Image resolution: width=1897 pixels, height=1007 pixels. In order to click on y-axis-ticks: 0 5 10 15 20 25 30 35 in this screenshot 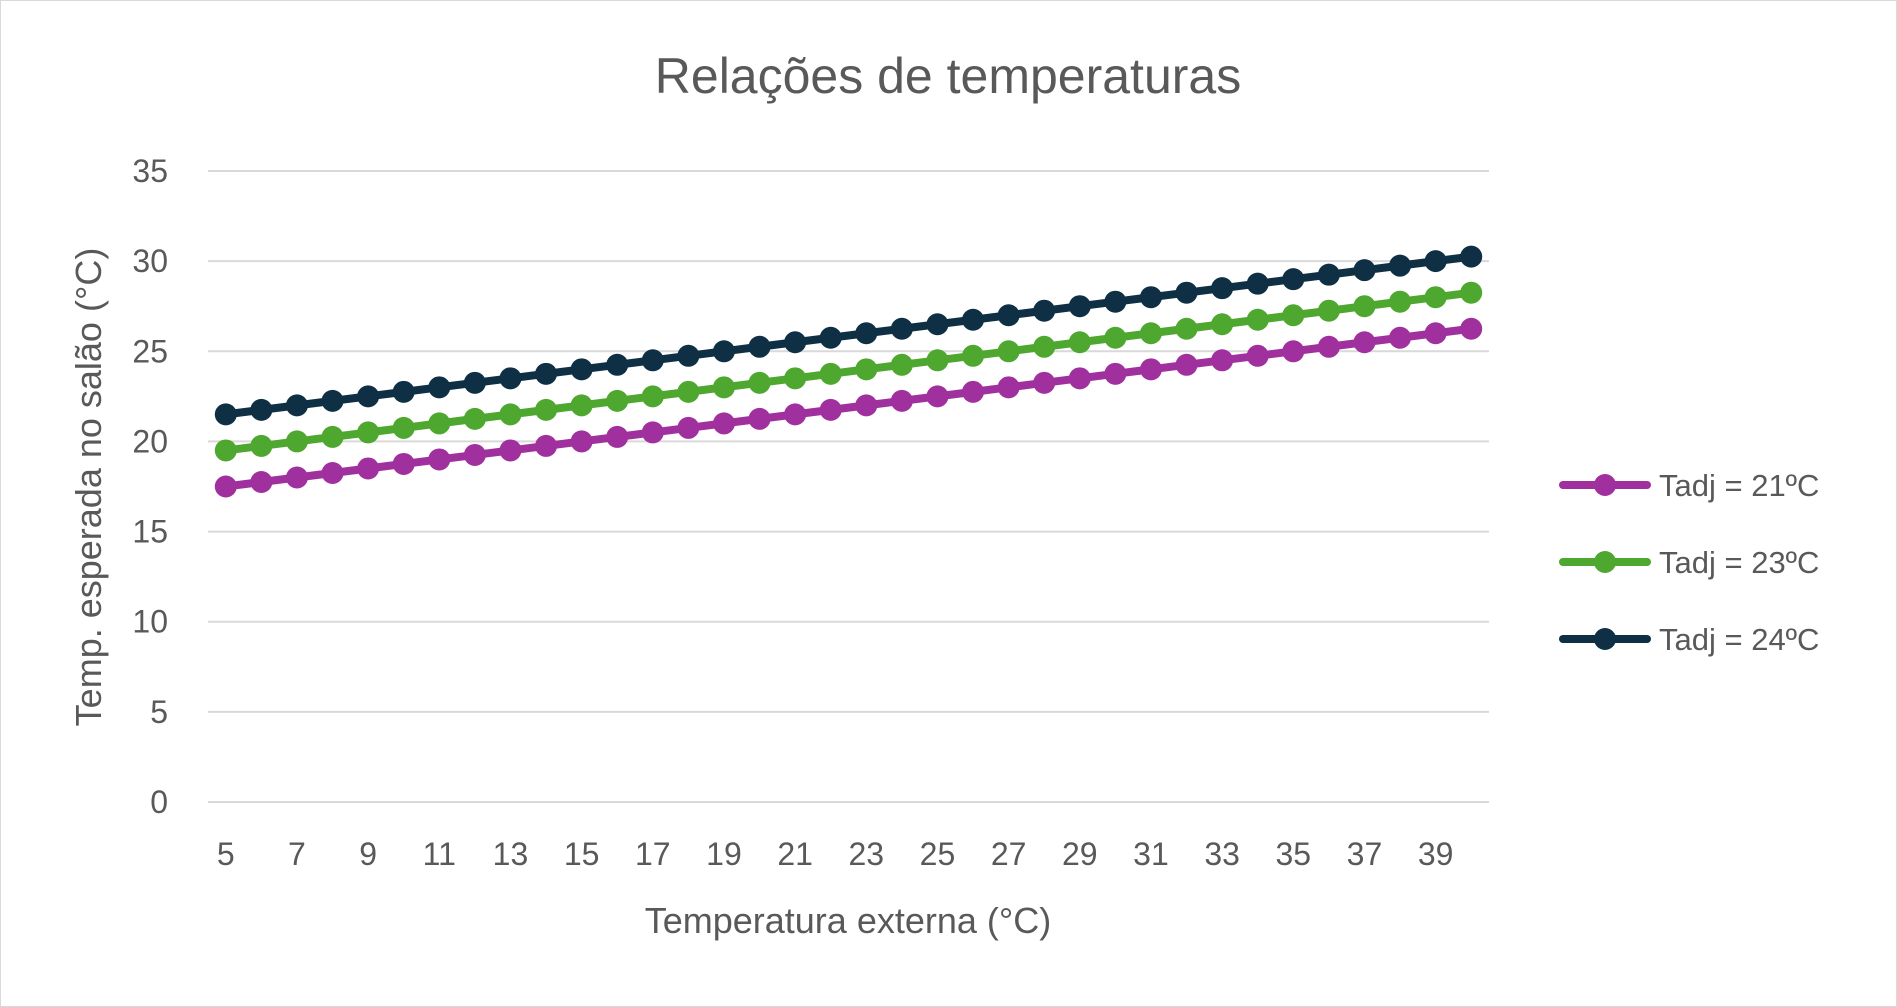, I will do `click(150, 486)`.